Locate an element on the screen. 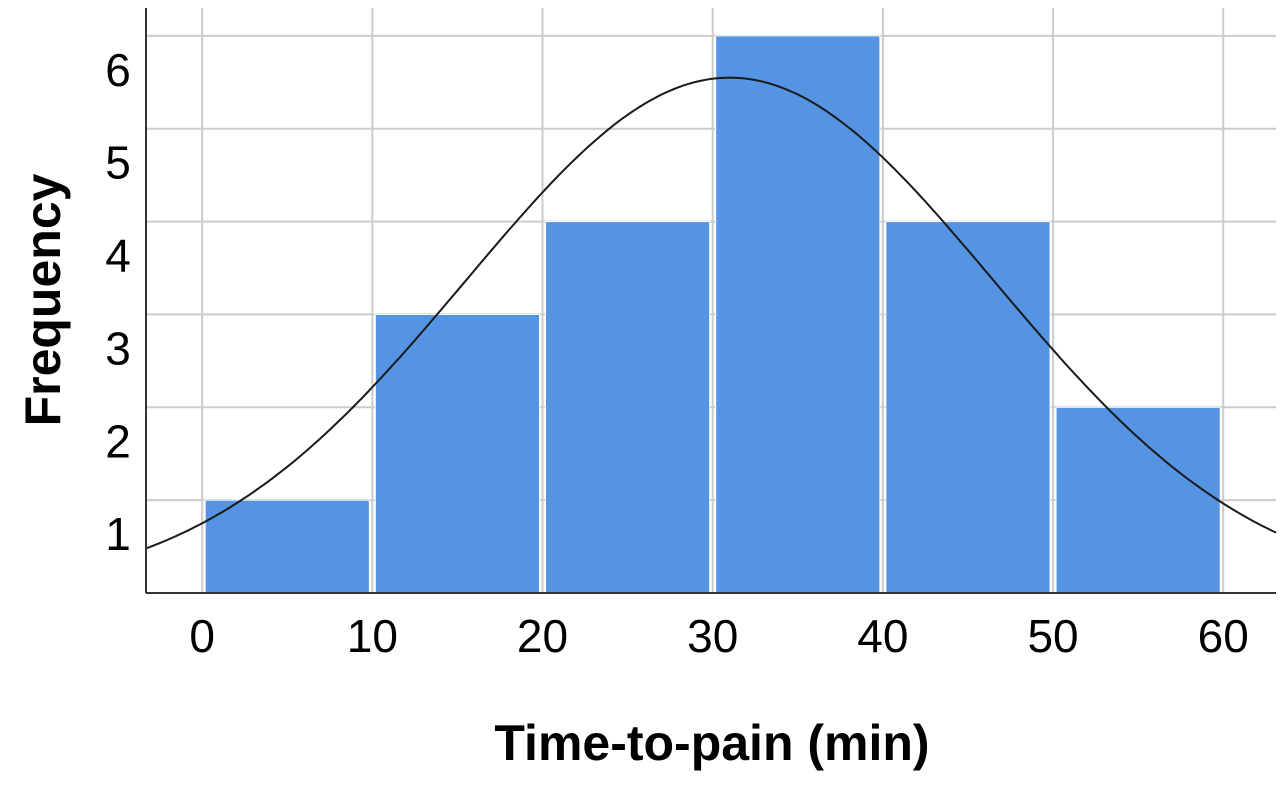 The width and height of the screenshot is (1280, 785). x-axis-title: Time-to-pain (min) is located at coordinates (711, 743).